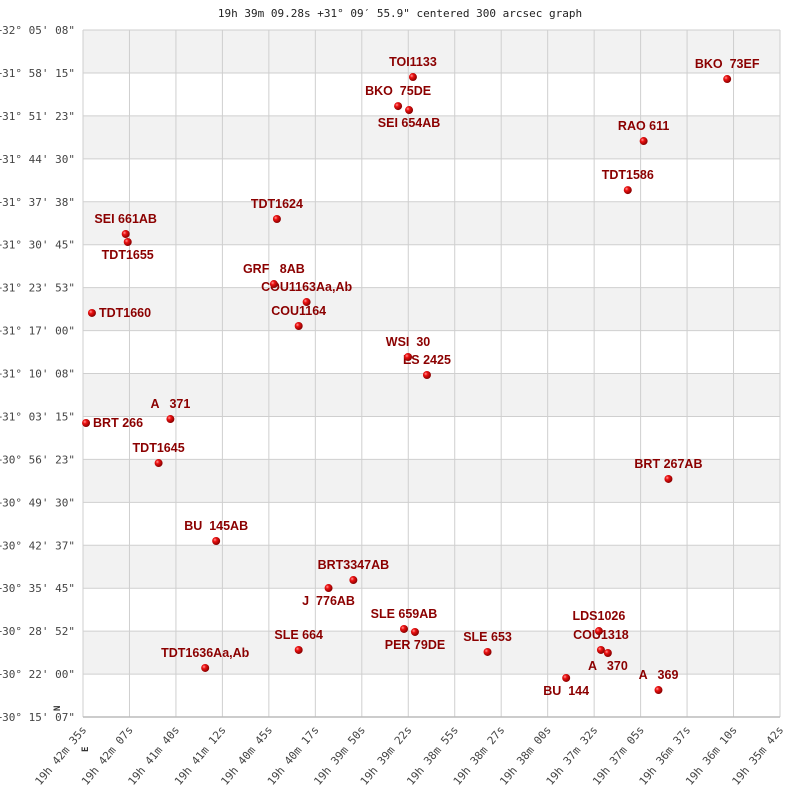 Image resolution: width=800 pixels, height=800 pixels. What do you see at coordinates (159, 448) in the screenshot?
I see `star-label: TDT1645` at bounding box center [159, 448].